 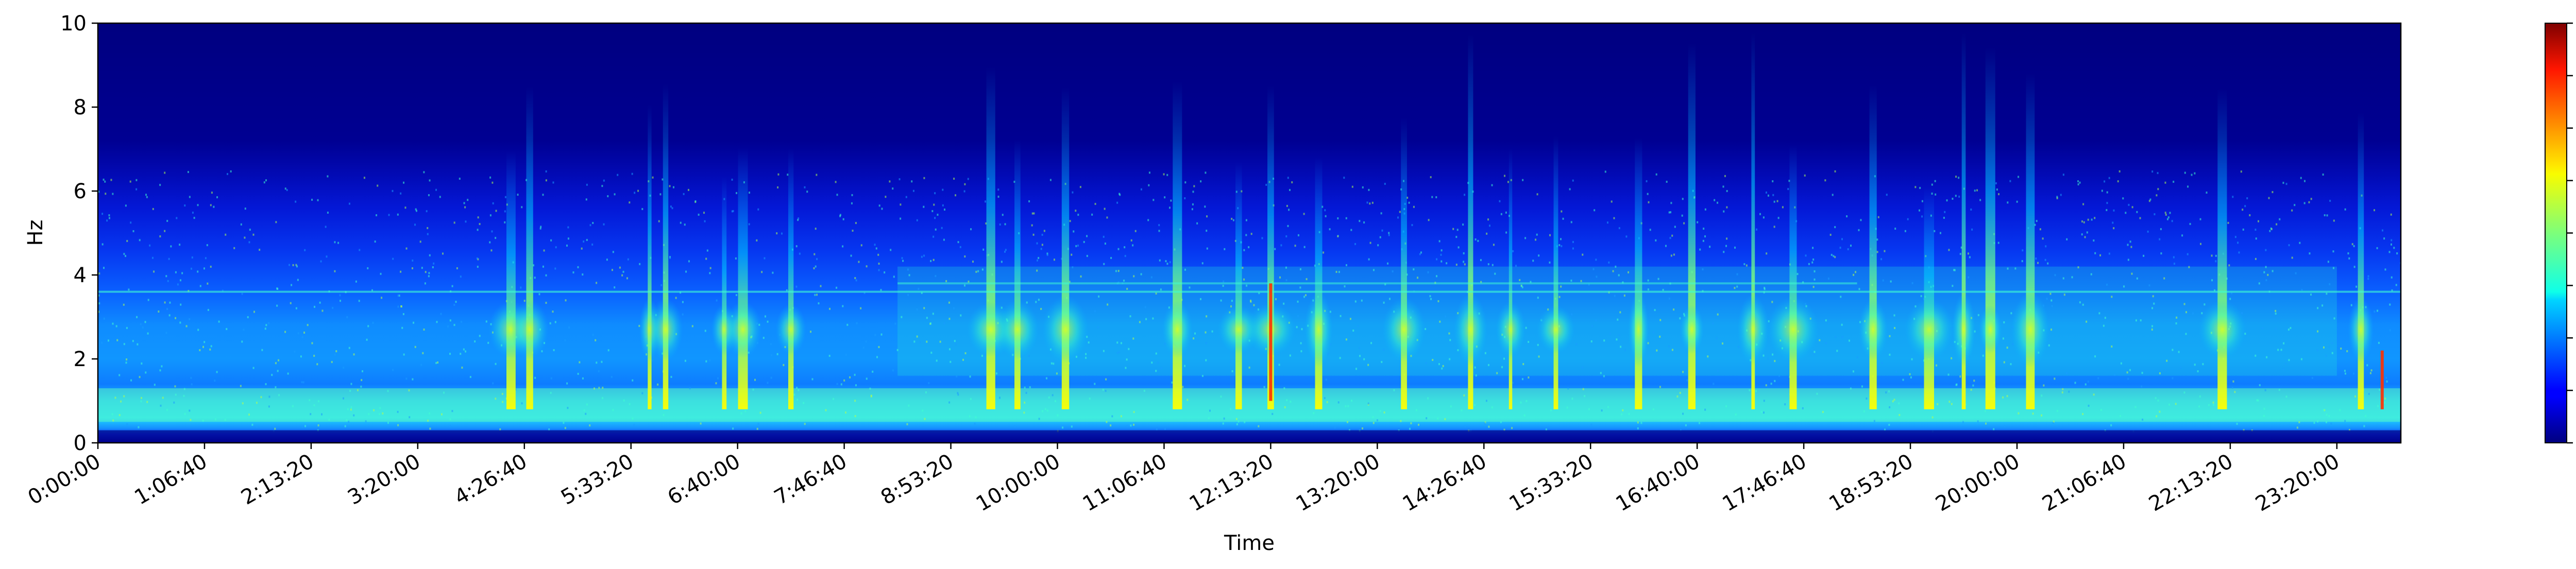 I want to click on x-axis-label: Time, so click(x=1249, y=543).